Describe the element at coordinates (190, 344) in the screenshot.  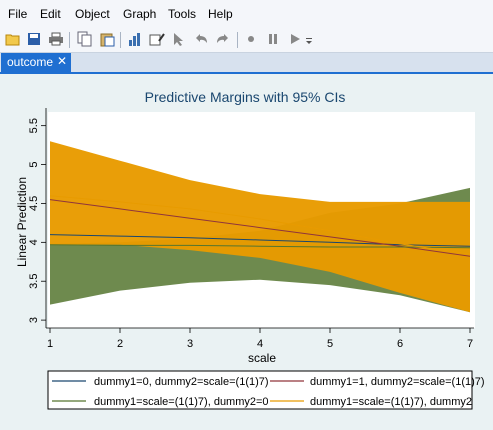
I see `x-tick-label: 3` at that location.